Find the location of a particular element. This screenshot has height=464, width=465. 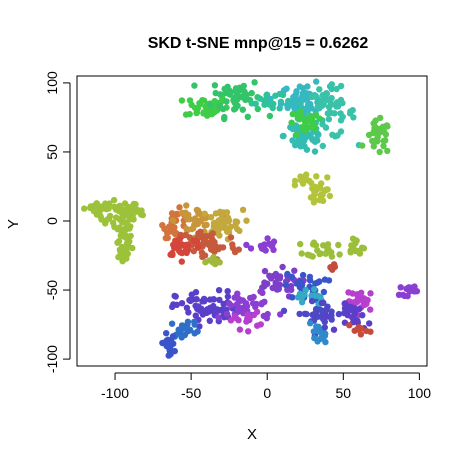

y-tick-label: -50 is located at coordinates (52, 290).